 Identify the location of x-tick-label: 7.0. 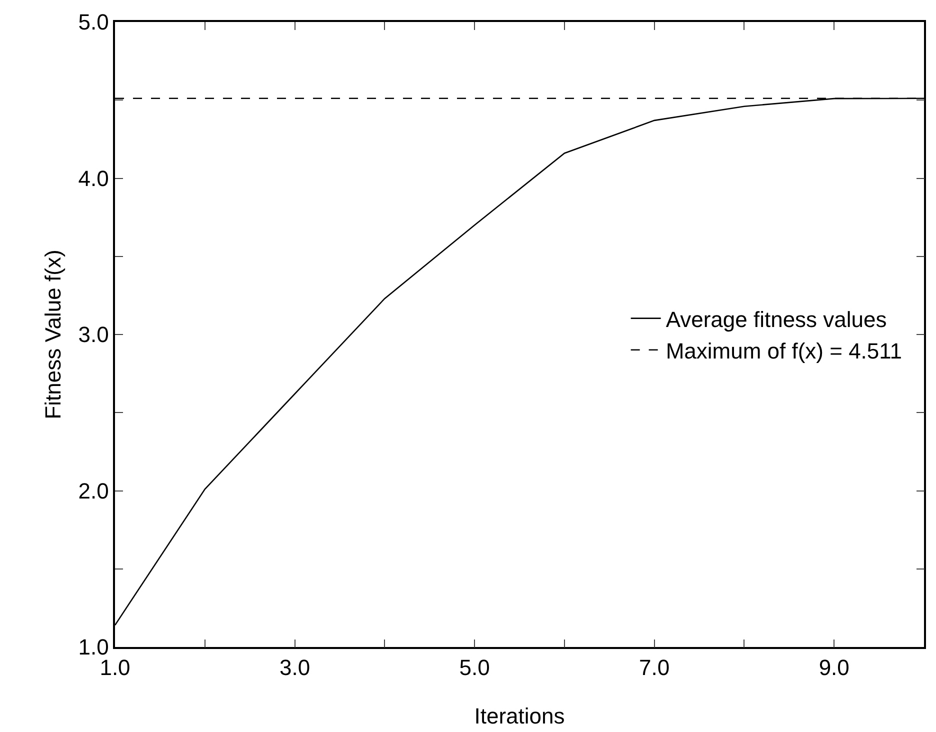
(654, 667).